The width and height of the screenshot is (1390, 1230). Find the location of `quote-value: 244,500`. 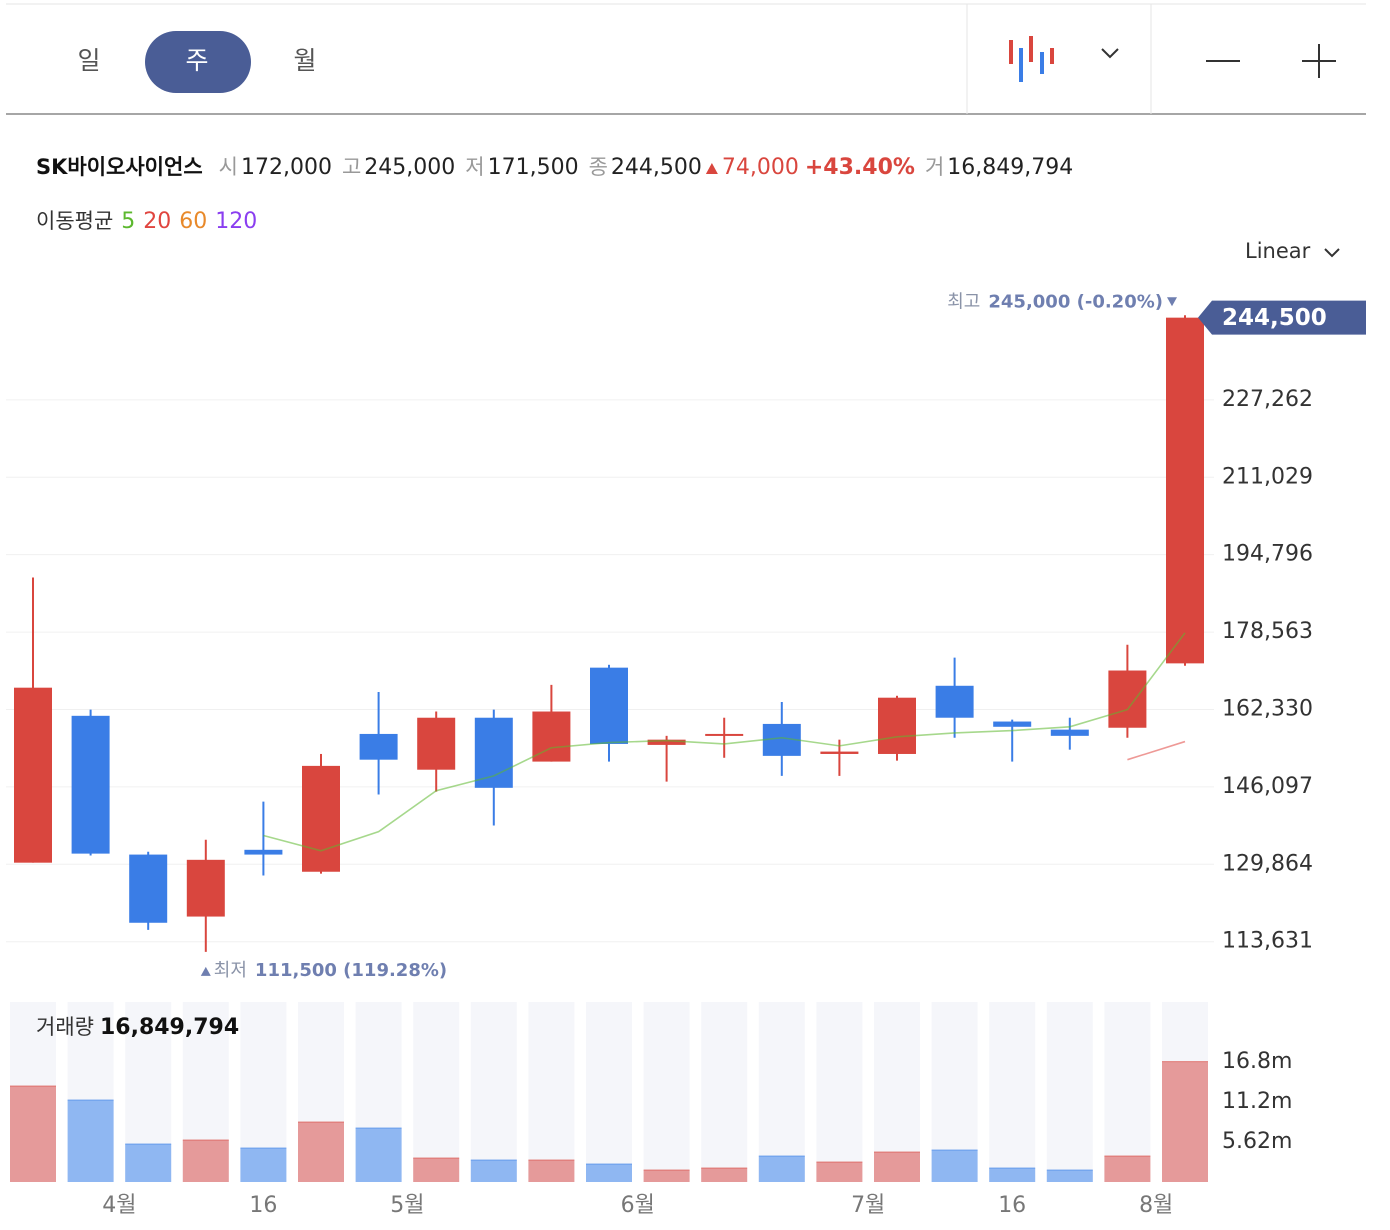

quote-value: 244,500 is located at coordinates (656, 167).